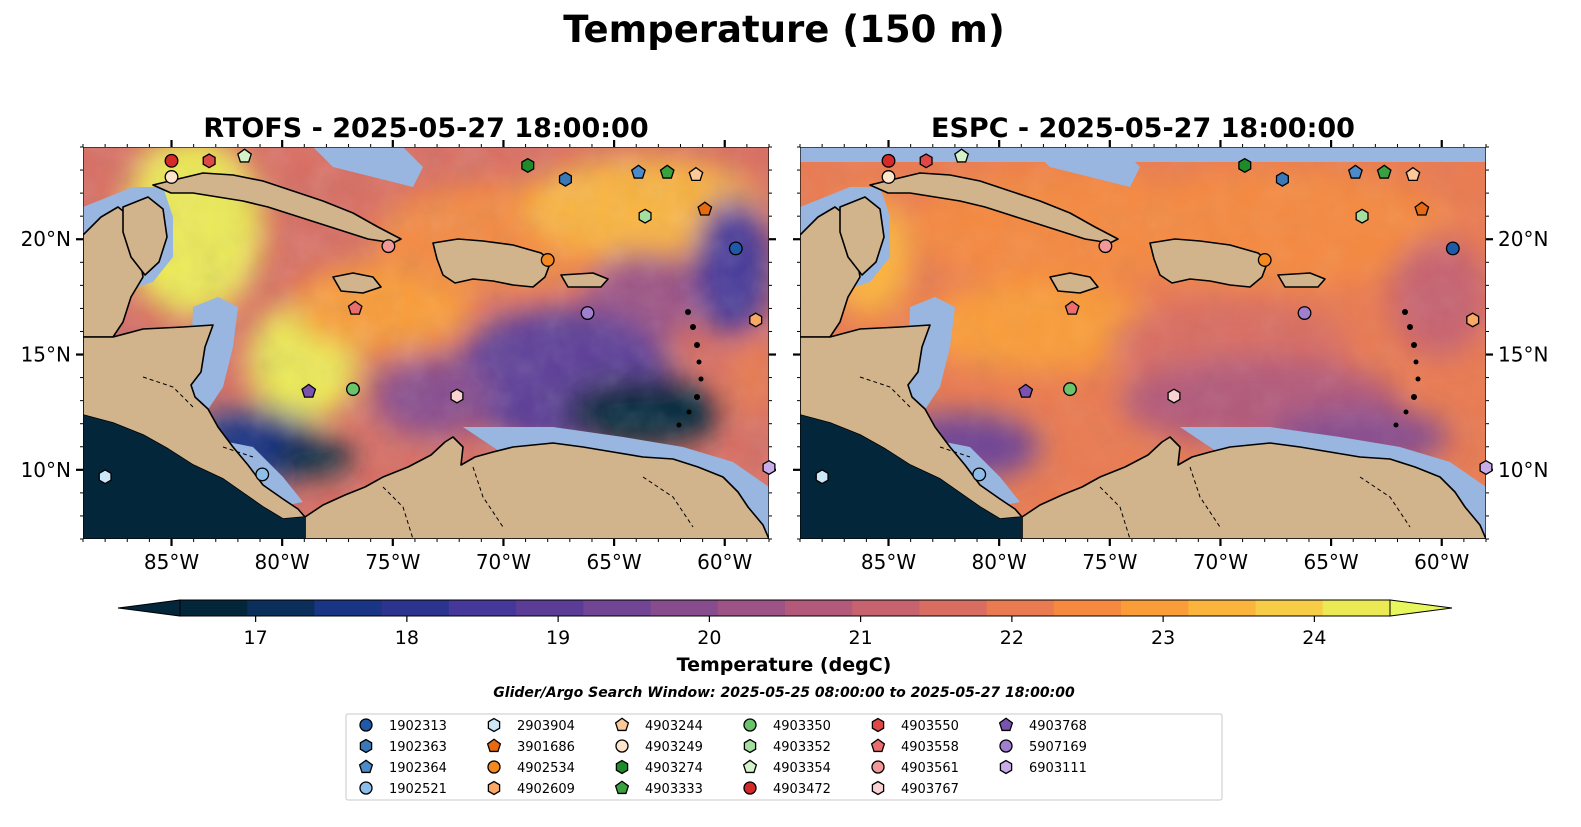 This screenshot has width=1581, height=827. I want to click on legend-label: 1902313, so click(418, 726).